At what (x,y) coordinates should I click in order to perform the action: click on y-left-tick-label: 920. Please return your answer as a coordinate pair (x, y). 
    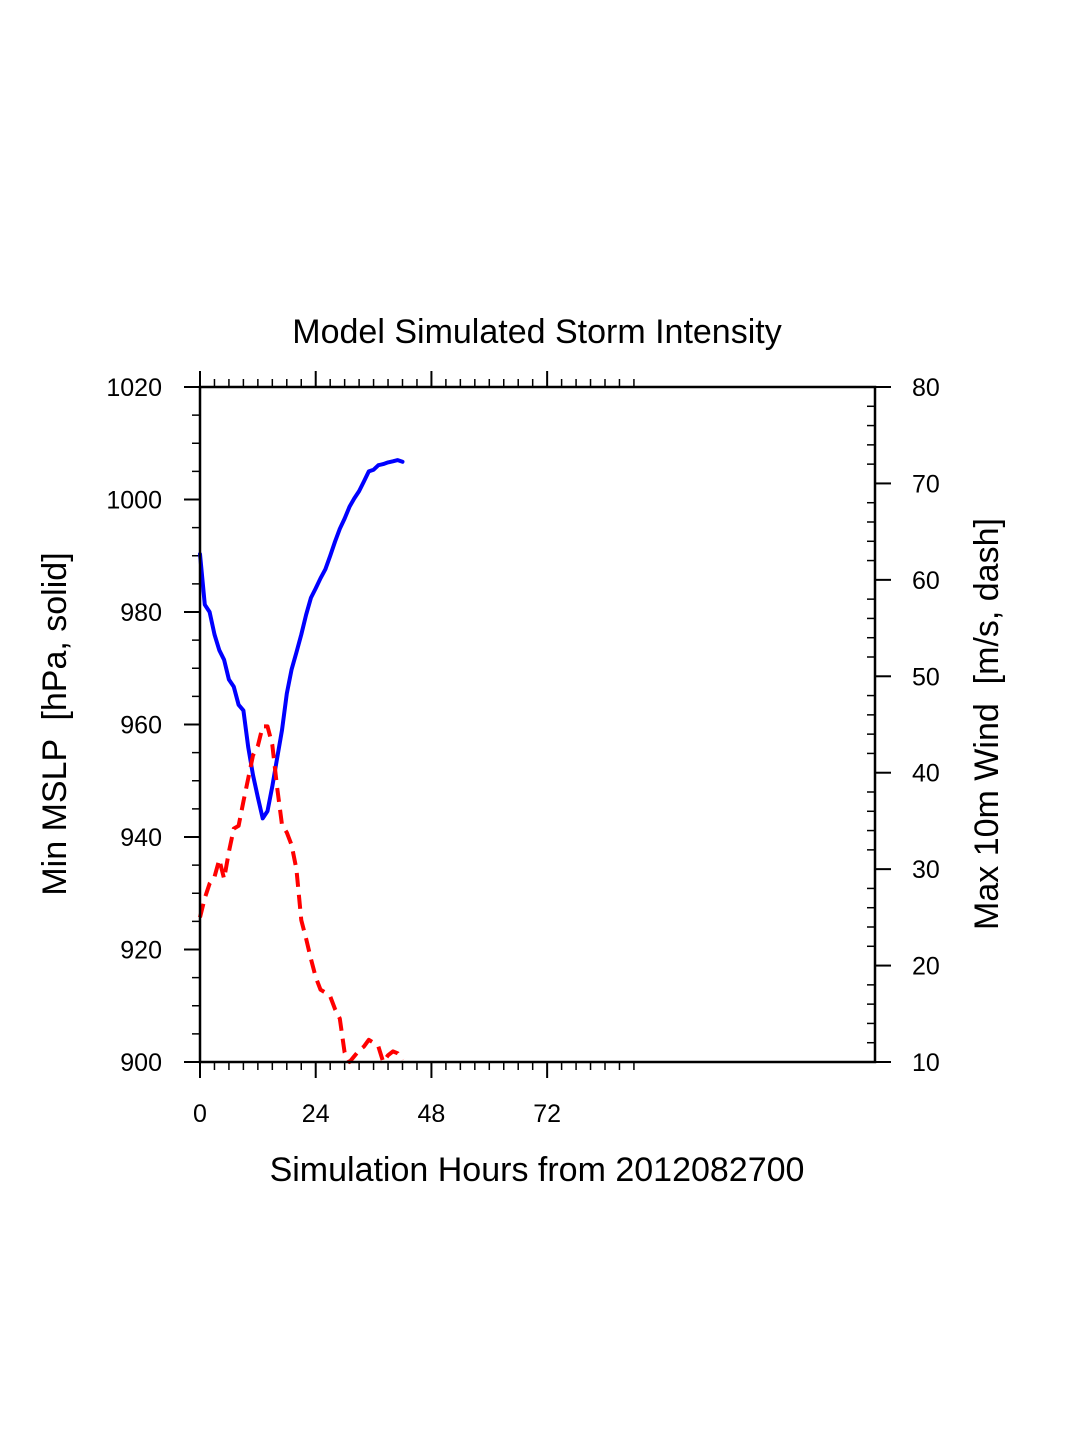
    Looking at the image, I should click on (141, 951).